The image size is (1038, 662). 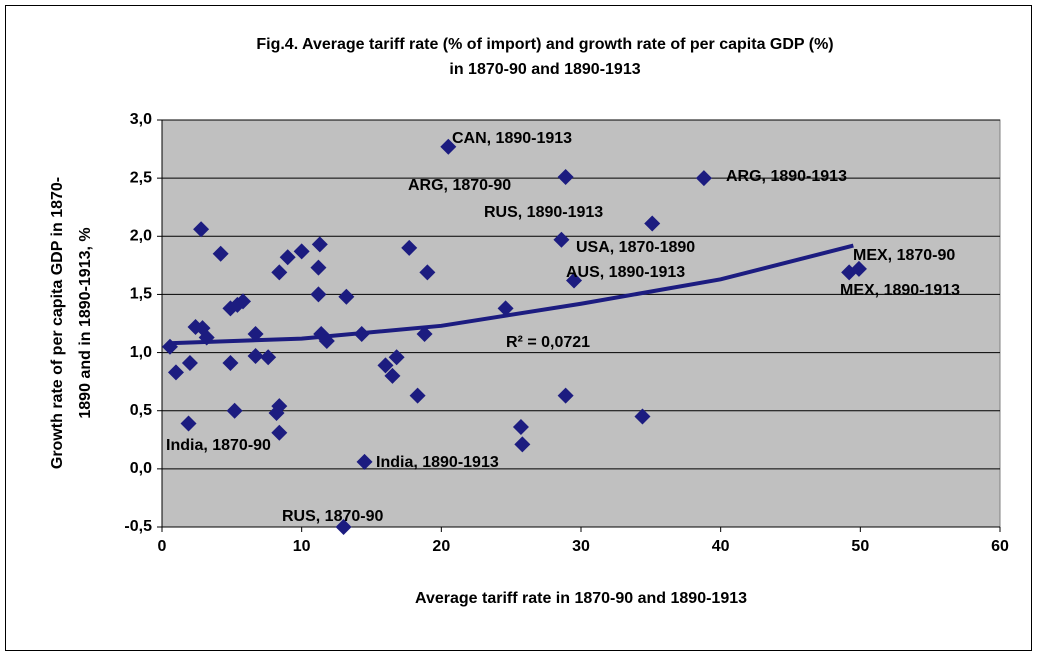 I want to click on y-tick-label: 1,0, so click(x=141, y=352).